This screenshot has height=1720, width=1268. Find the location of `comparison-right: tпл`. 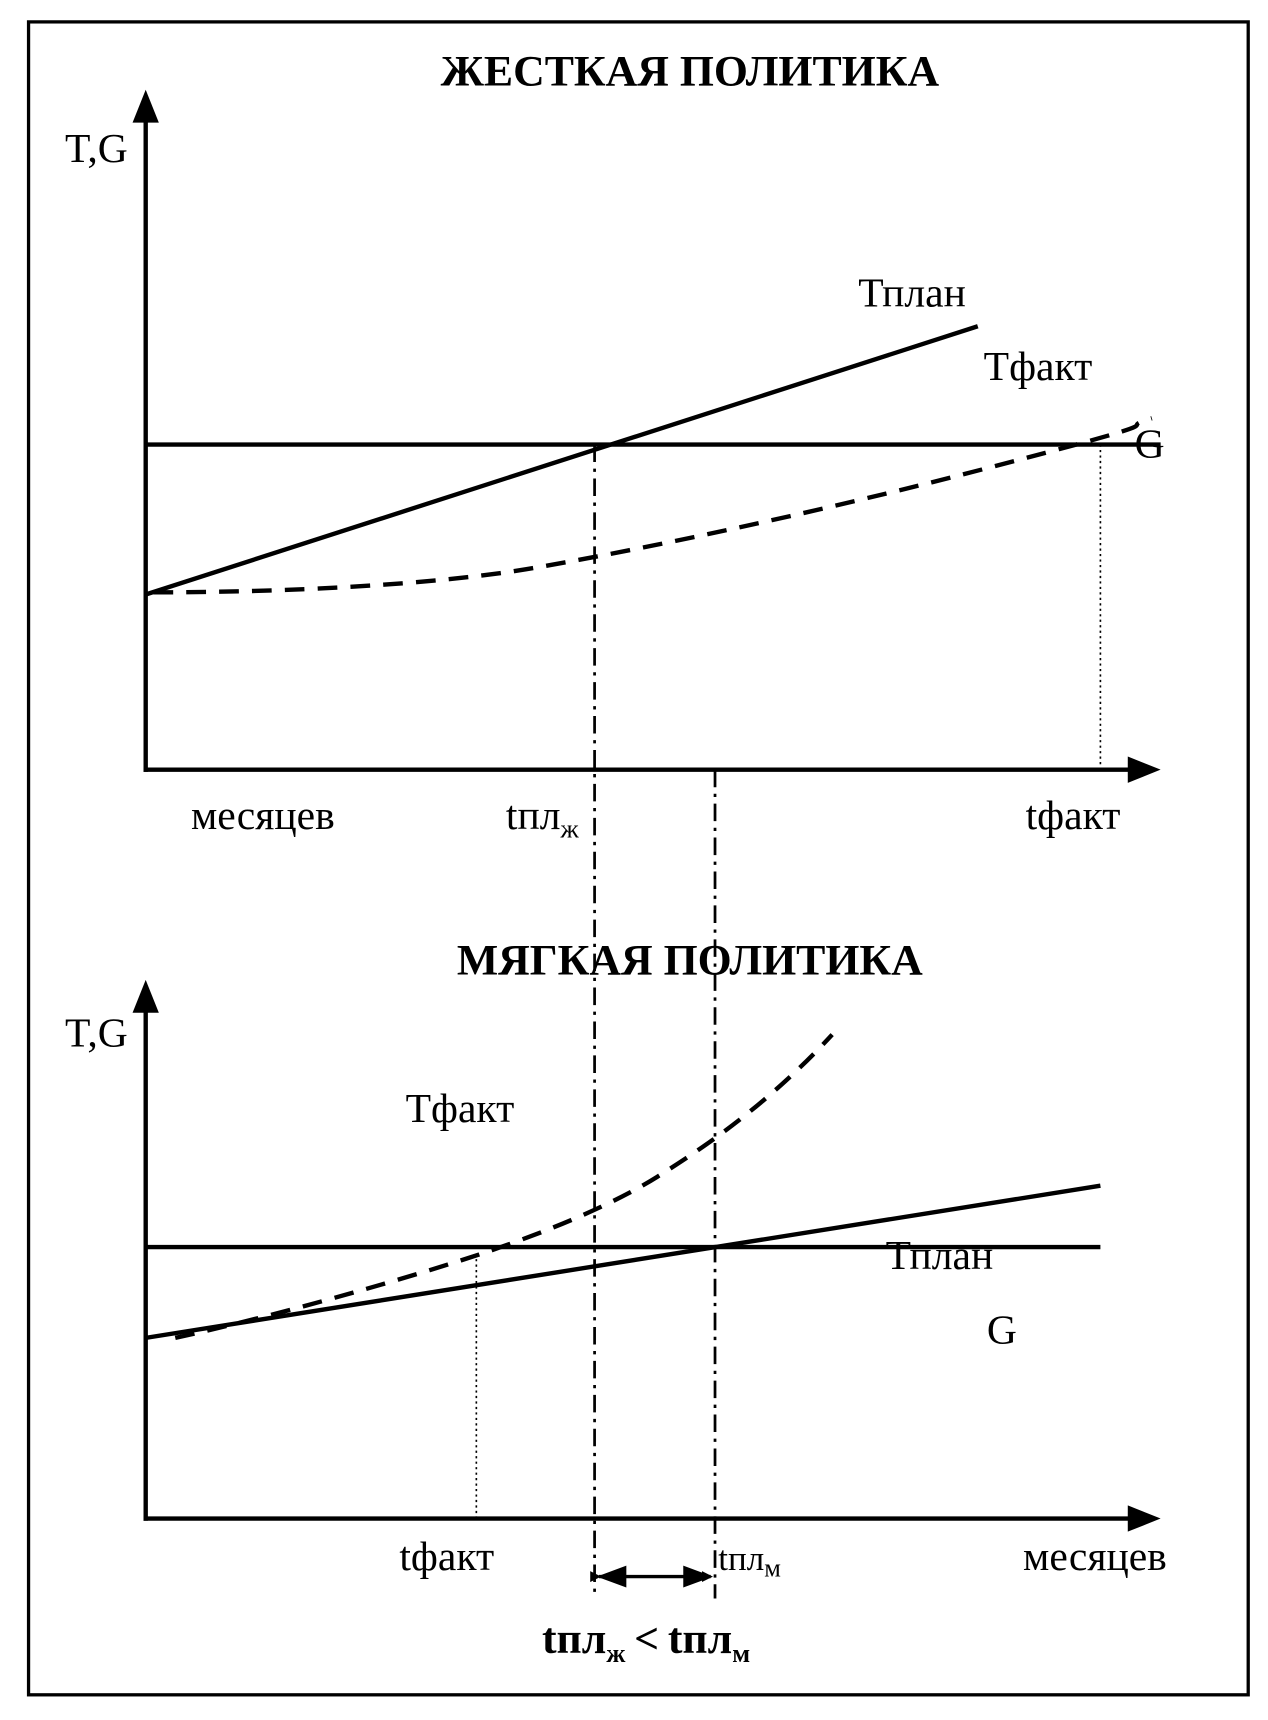

comparison-right: tпл is located at coordinates (700, 1639).